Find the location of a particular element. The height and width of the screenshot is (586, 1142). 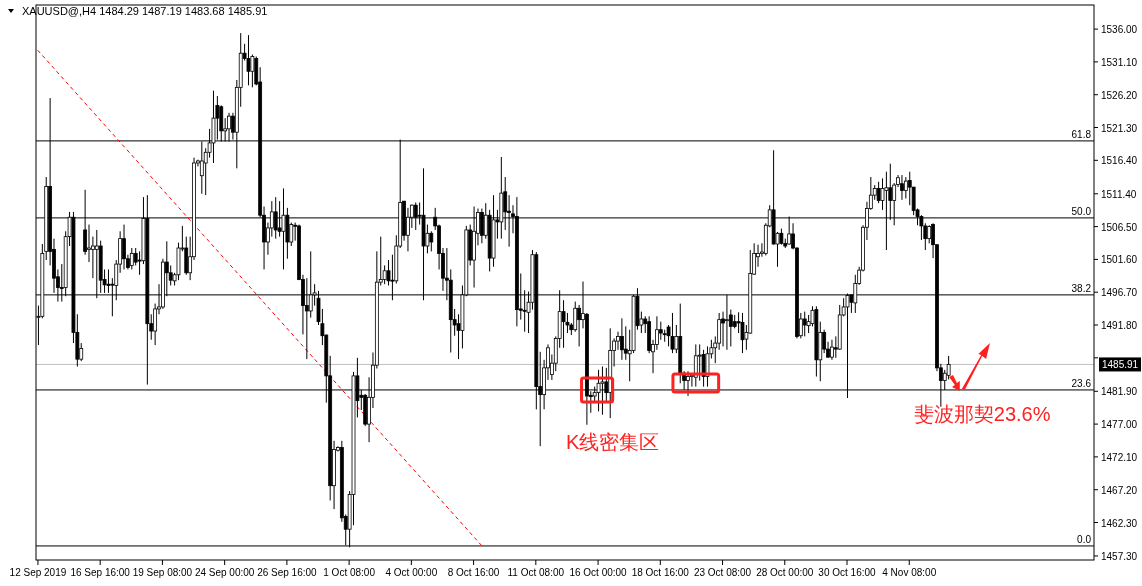

y-tick-label: 1472.10 is located at coordinates (1119, 457).